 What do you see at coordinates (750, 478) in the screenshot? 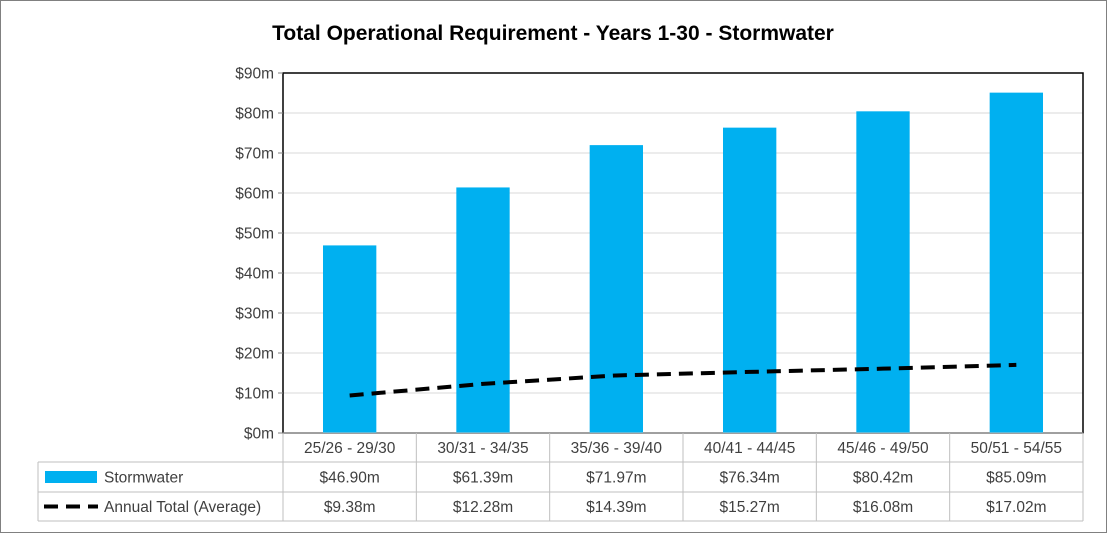
I see `data-label: $76.34m` at bounding box center [750, 478].